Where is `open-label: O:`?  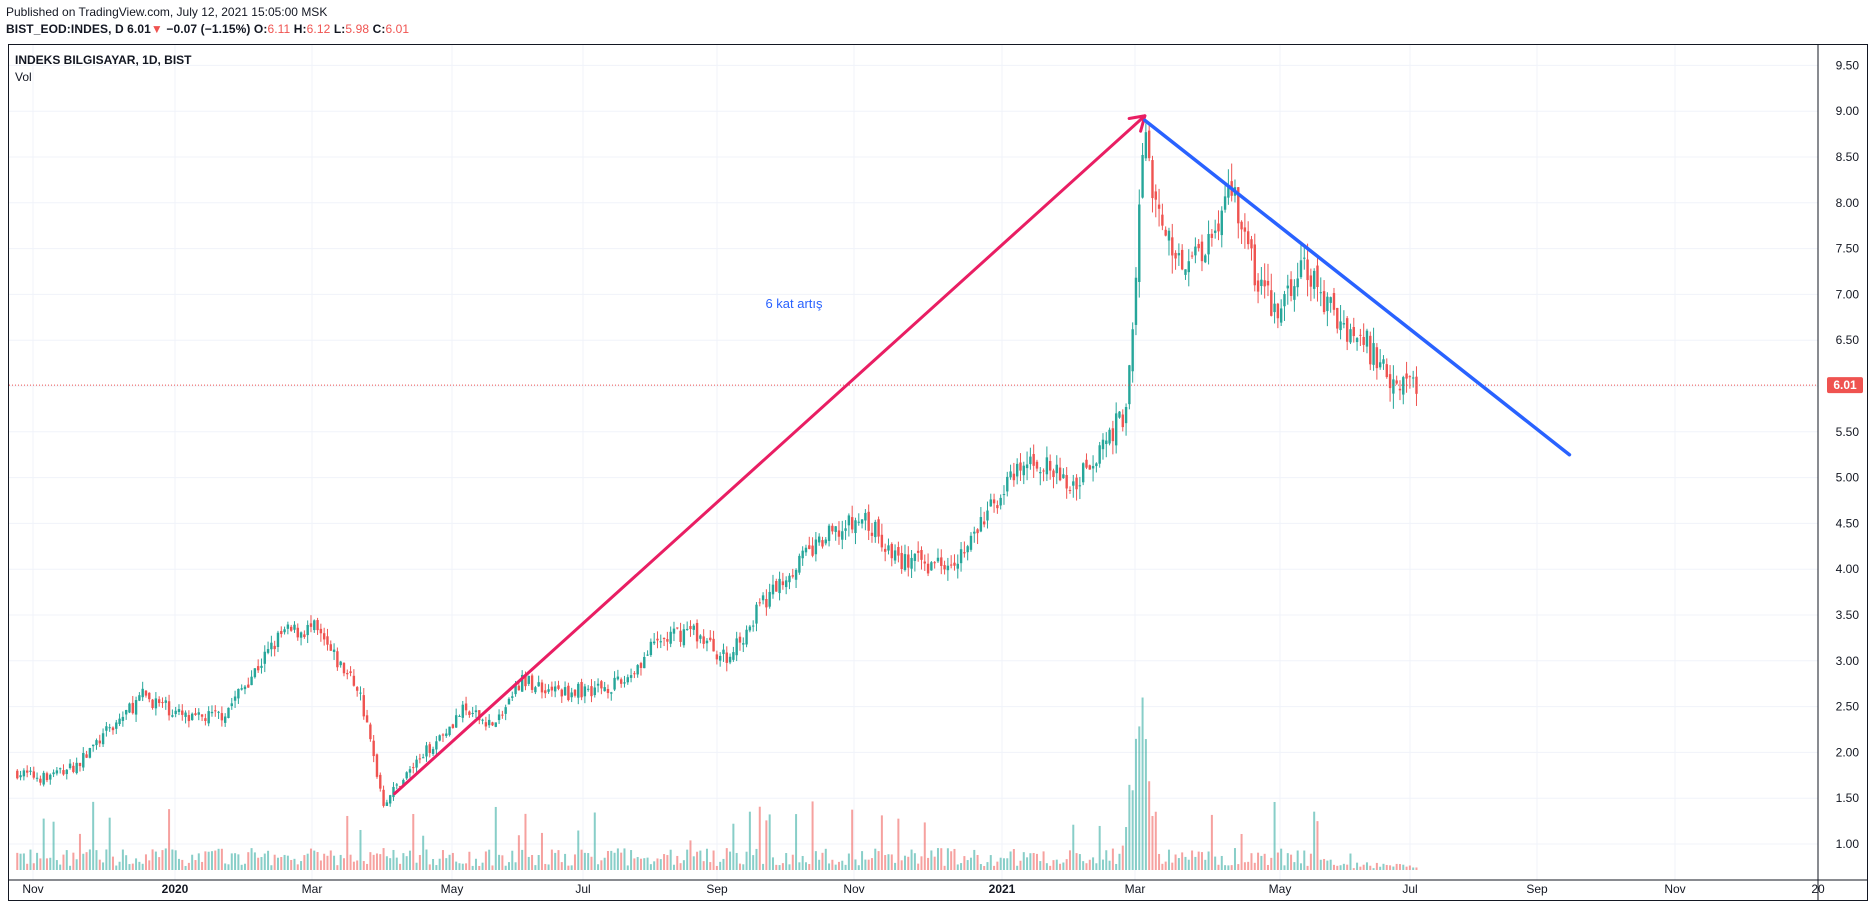 open-label: O: is located at coordinates (260, 29).